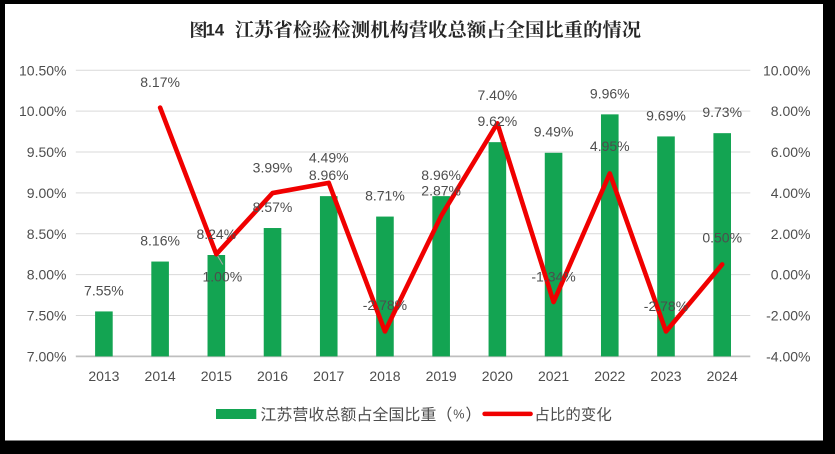 The height and width of the screenshot is (454, 835). Describe the element at coordinates (160, 240) in the screenshot. I see `svg-text: 8.16%` at that location.